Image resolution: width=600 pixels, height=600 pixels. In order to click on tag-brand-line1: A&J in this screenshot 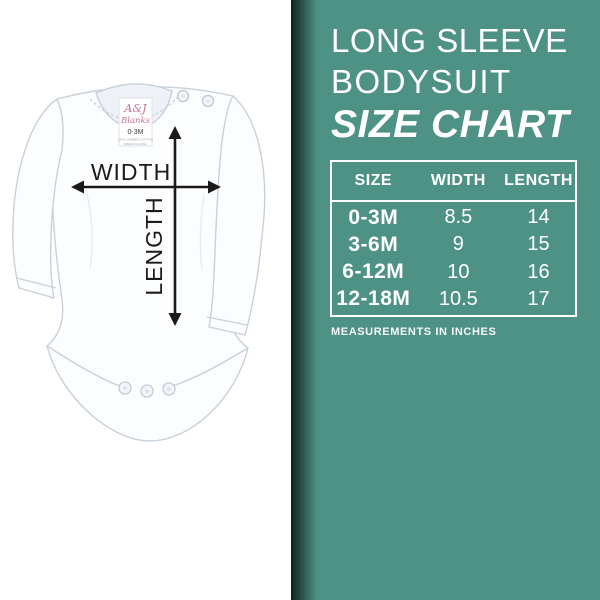, I will do `click(135, 108)`.